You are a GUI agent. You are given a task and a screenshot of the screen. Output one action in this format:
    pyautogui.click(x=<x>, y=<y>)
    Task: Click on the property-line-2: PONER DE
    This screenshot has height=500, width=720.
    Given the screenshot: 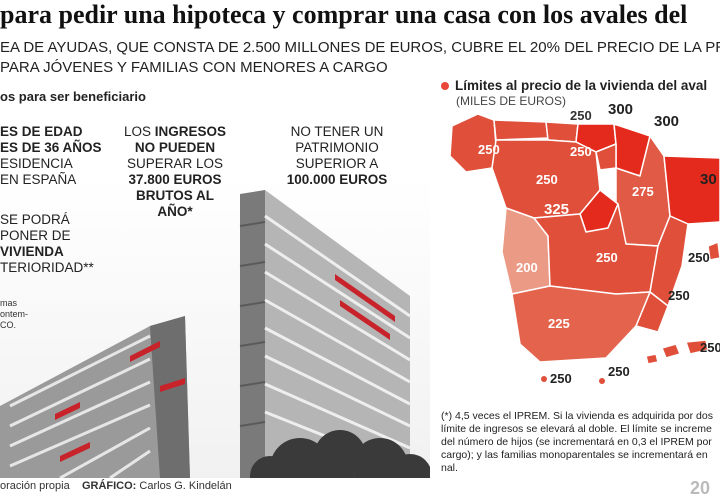 What is the action you would take?
    pyautogui.click(x=35, y=235)
    